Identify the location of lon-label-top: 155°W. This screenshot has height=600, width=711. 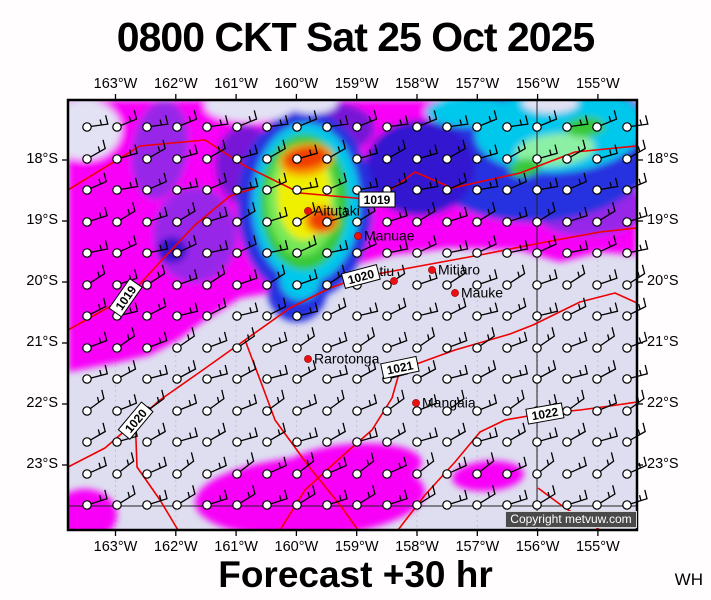
(598, 84).